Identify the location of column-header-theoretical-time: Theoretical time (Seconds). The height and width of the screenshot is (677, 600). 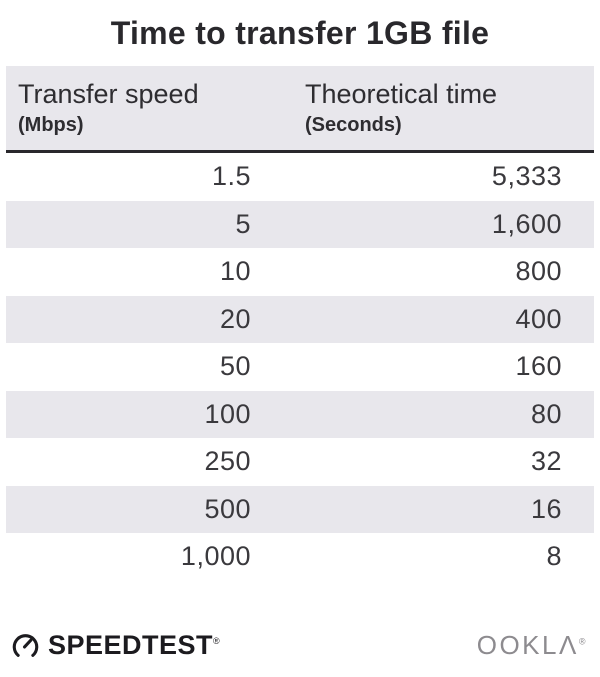
(444, 108).